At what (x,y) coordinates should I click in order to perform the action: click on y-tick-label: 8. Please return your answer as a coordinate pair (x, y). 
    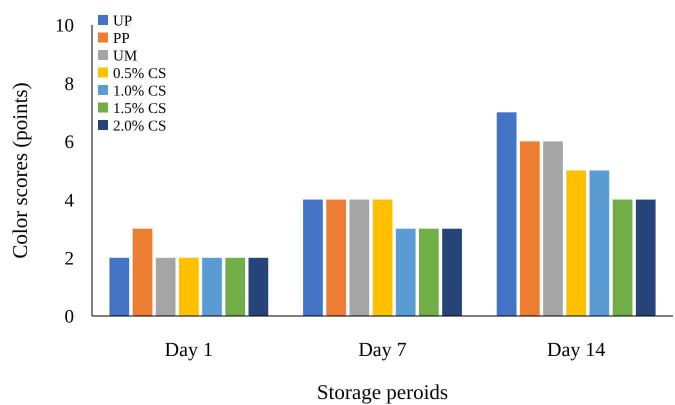
    Looking at the image, I should click on (69, 84).